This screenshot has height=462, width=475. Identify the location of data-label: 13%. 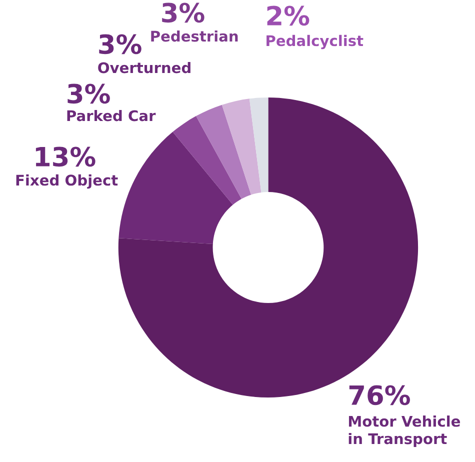
(66, 156).